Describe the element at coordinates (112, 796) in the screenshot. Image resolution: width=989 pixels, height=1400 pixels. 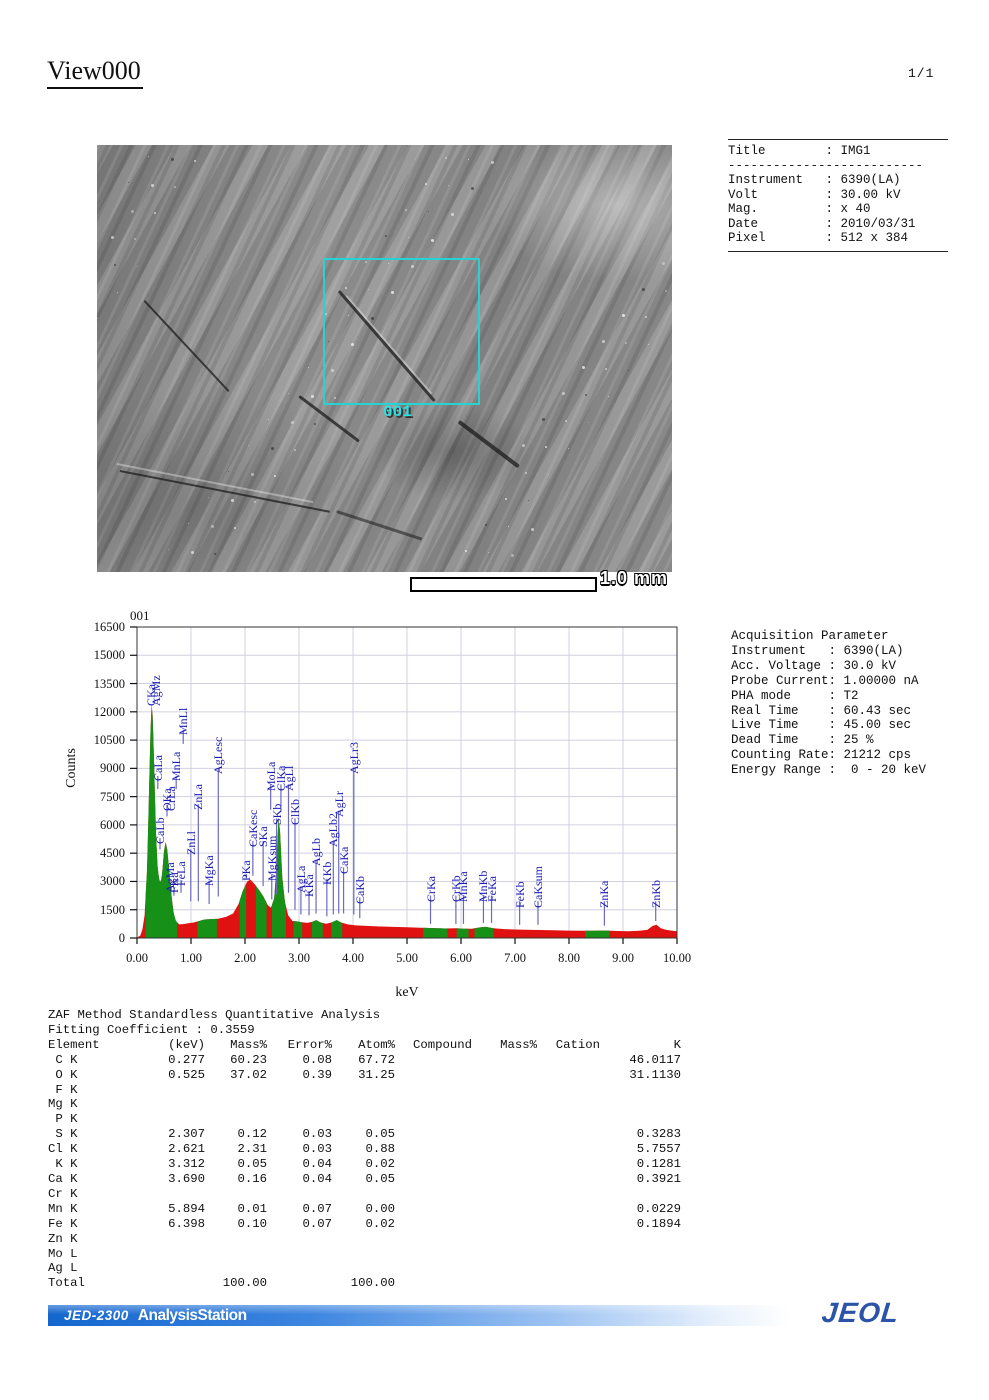
I see `y-tick-label: 7500` at that location.